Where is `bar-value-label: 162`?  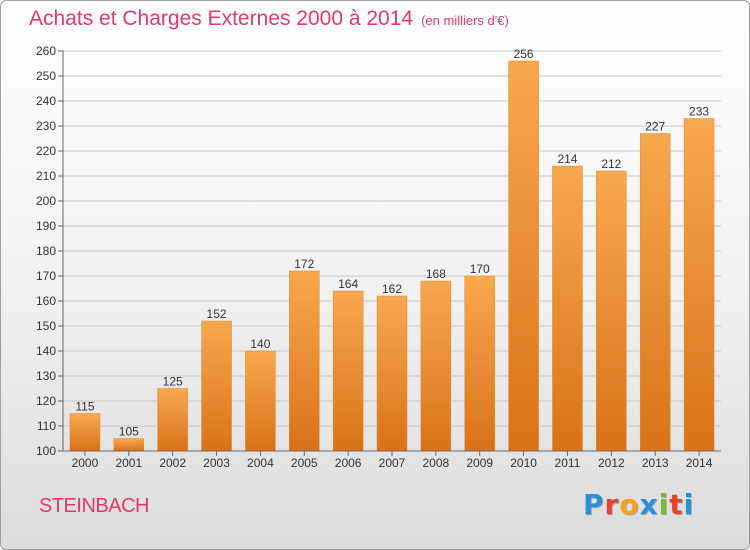 bar-value-label: 162 is located at coordinates (392, 289).